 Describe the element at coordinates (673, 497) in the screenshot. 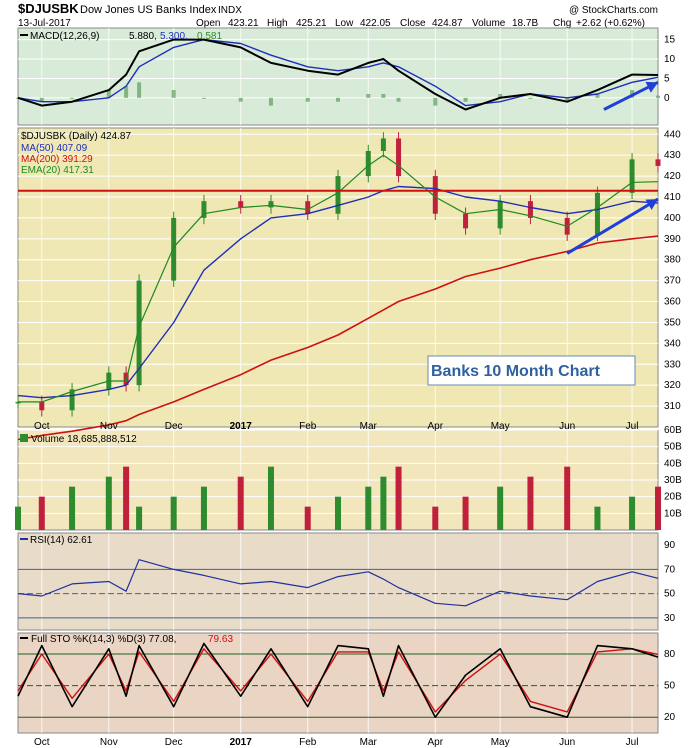

I see `volume-tick-label: 20B` at that location.